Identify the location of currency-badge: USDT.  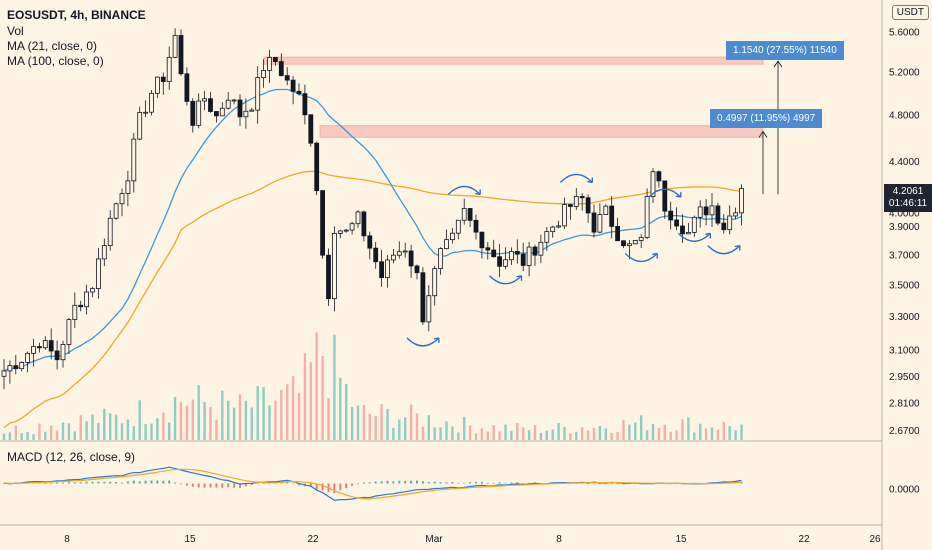
(910, 12).